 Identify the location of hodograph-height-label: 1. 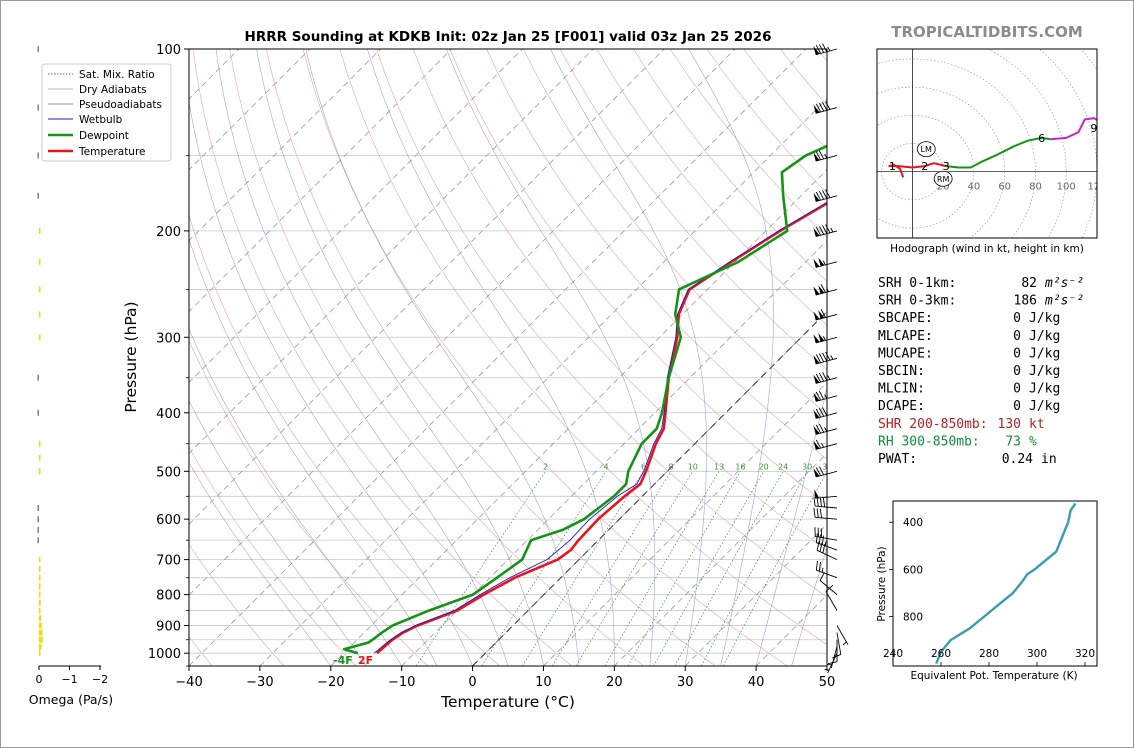
(892, 166).